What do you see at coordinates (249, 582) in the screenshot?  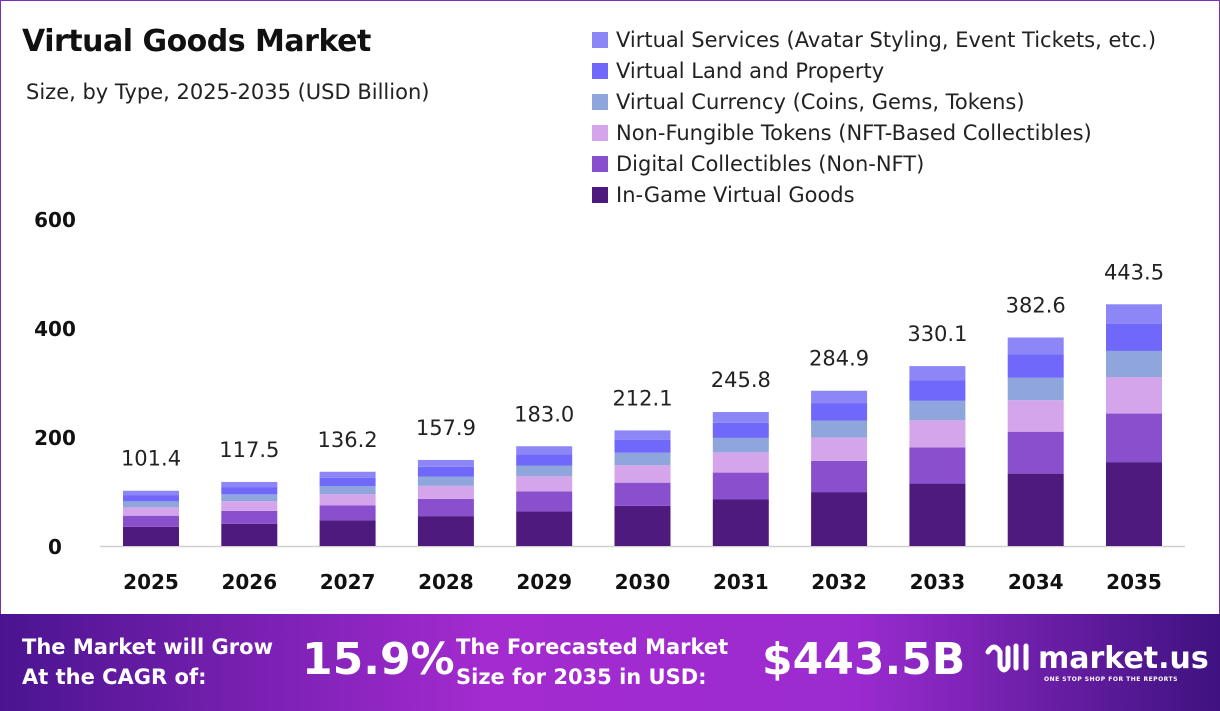 I see `x-tick-label: 2026` at bounding box center [249, 582].